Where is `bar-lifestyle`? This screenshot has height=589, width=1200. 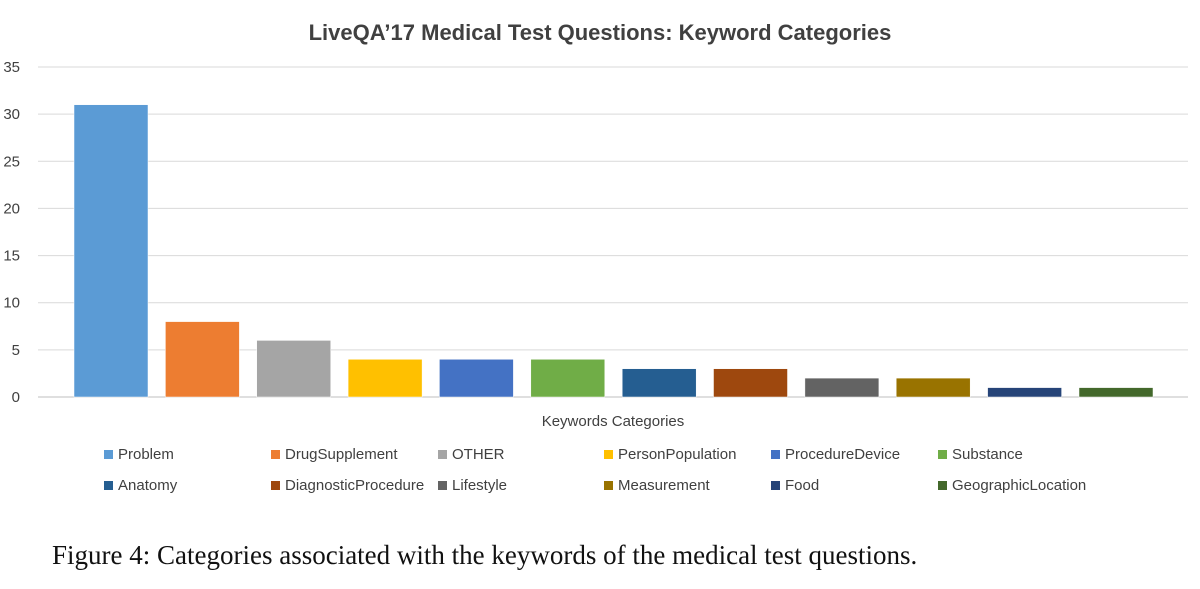
bar-lifestyle is located at coordinates (842, 387).